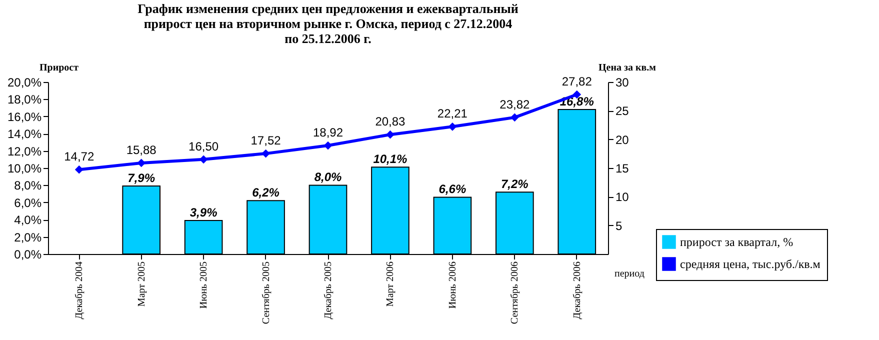  I want to click on y-tick-label: 2,0%, so click(28, 237).